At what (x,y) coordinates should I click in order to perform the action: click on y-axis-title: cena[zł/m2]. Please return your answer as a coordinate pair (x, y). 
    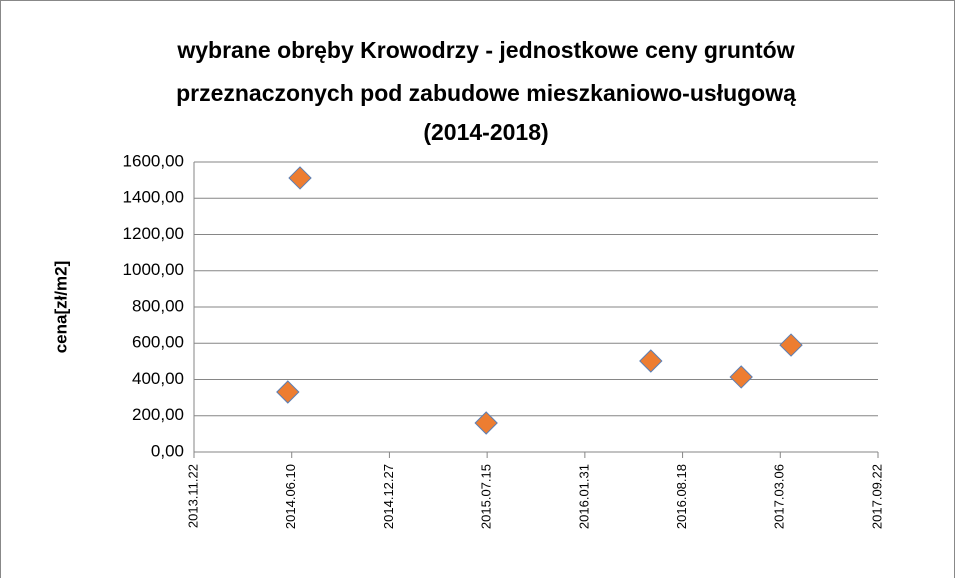
    Looking at the image, I should click on (60, 307).